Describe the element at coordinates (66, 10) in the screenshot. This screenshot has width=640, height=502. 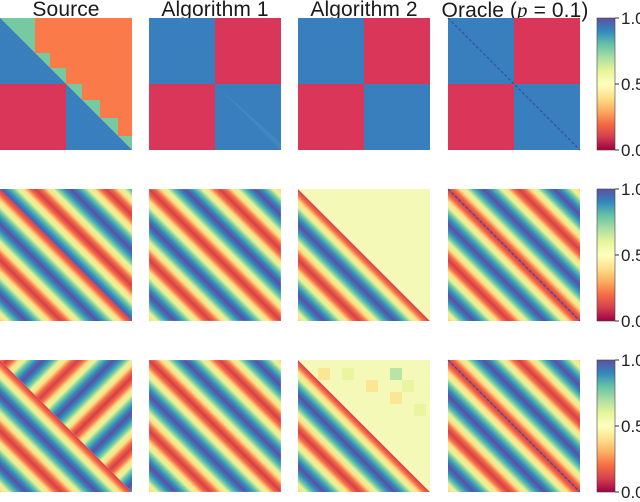
I see `column-title-source: Source` at that location.